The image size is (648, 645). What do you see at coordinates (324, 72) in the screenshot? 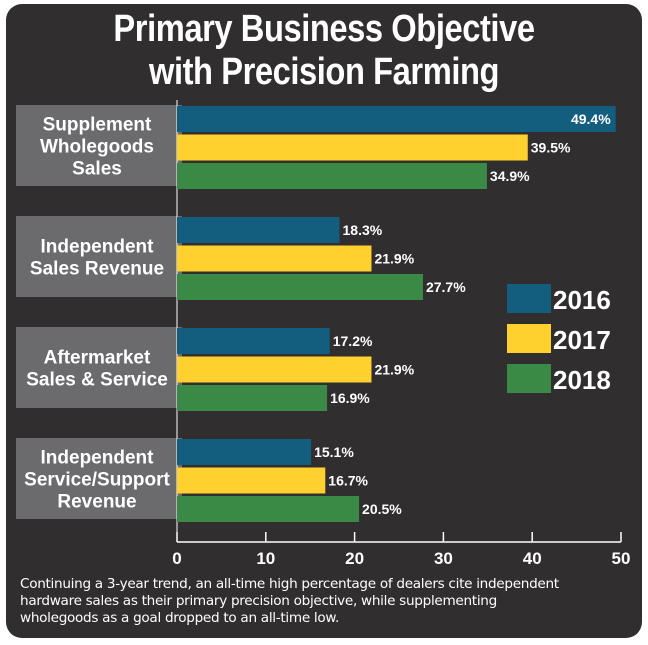
I see `title-line-2: with Precision Farming` at bounding box center [324, 72].